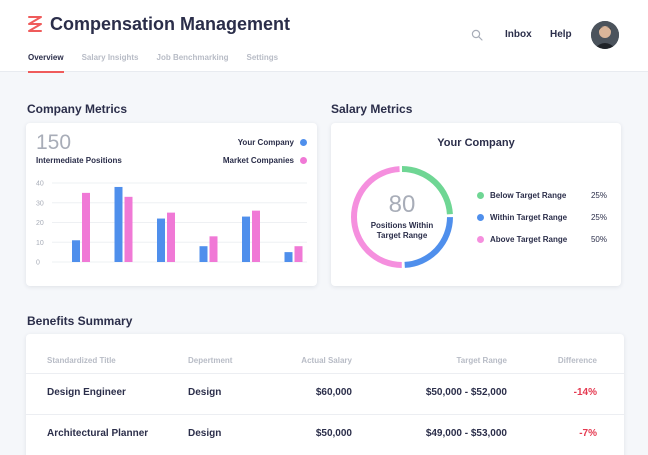  Describe the element at coordinates (402, 204) in the screenshot. I see `donut-center-number: 80` at that location.